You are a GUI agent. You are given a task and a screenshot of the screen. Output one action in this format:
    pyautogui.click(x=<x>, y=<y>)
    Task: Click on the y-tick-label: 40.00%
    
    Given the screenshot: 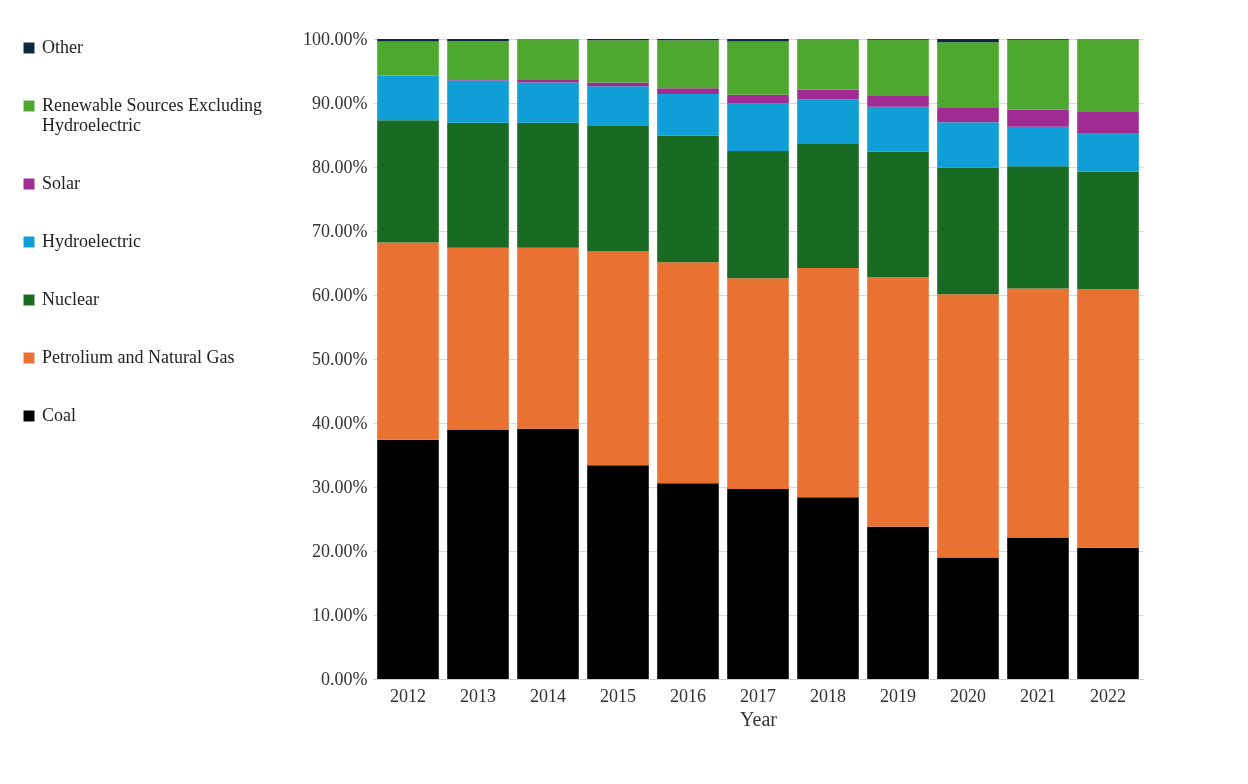 What is the action you would take?
    pyautogui.click(x=340, y=422)
    